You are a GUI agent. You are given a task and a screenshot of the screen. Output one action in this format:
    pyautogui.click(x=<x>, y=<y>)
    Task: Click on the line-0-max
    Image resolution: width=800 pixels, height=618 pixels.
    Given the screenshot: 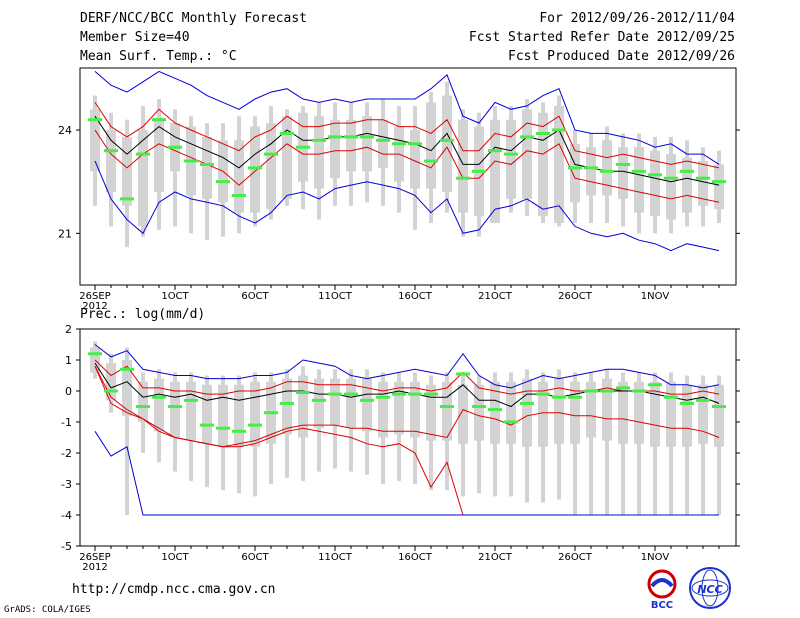 What is the action you would take?
    pyautogui.click(x=407, y=117)
    